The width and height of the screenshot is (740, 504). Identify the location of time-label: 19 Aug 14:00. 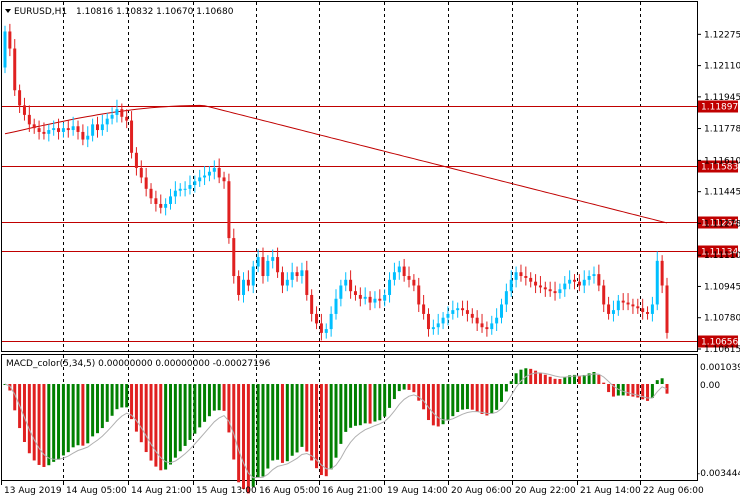
(417, 491).